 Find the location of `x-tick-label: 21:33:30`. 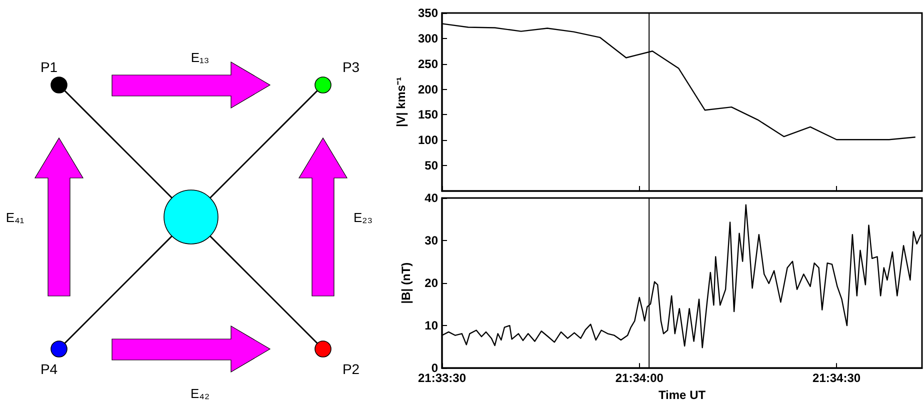

x-tick-label: 21:33:30 is located at coordinates (442, 378).